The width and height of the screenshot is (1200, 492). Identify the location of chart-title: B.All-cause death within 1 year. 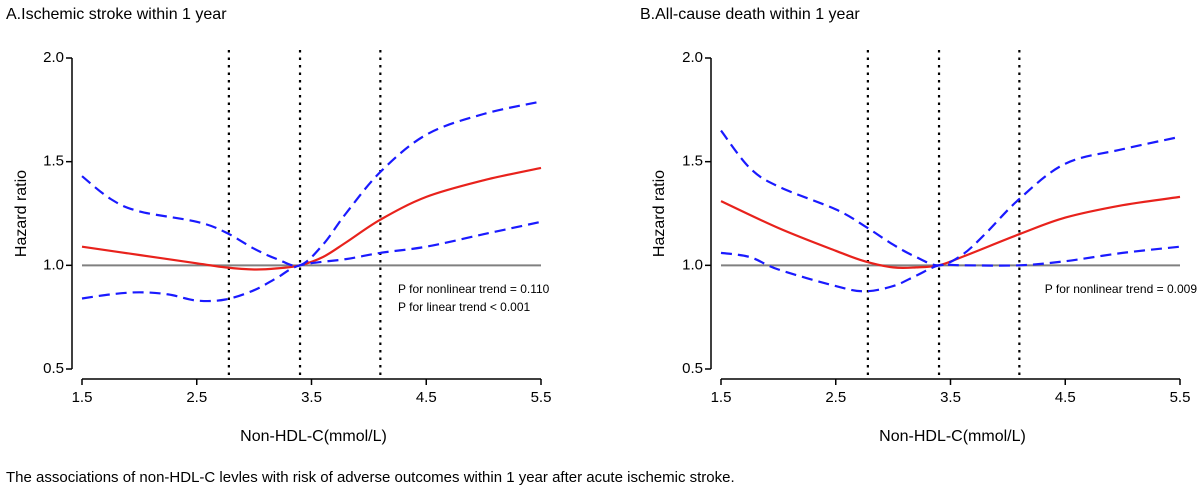
(750, 14).